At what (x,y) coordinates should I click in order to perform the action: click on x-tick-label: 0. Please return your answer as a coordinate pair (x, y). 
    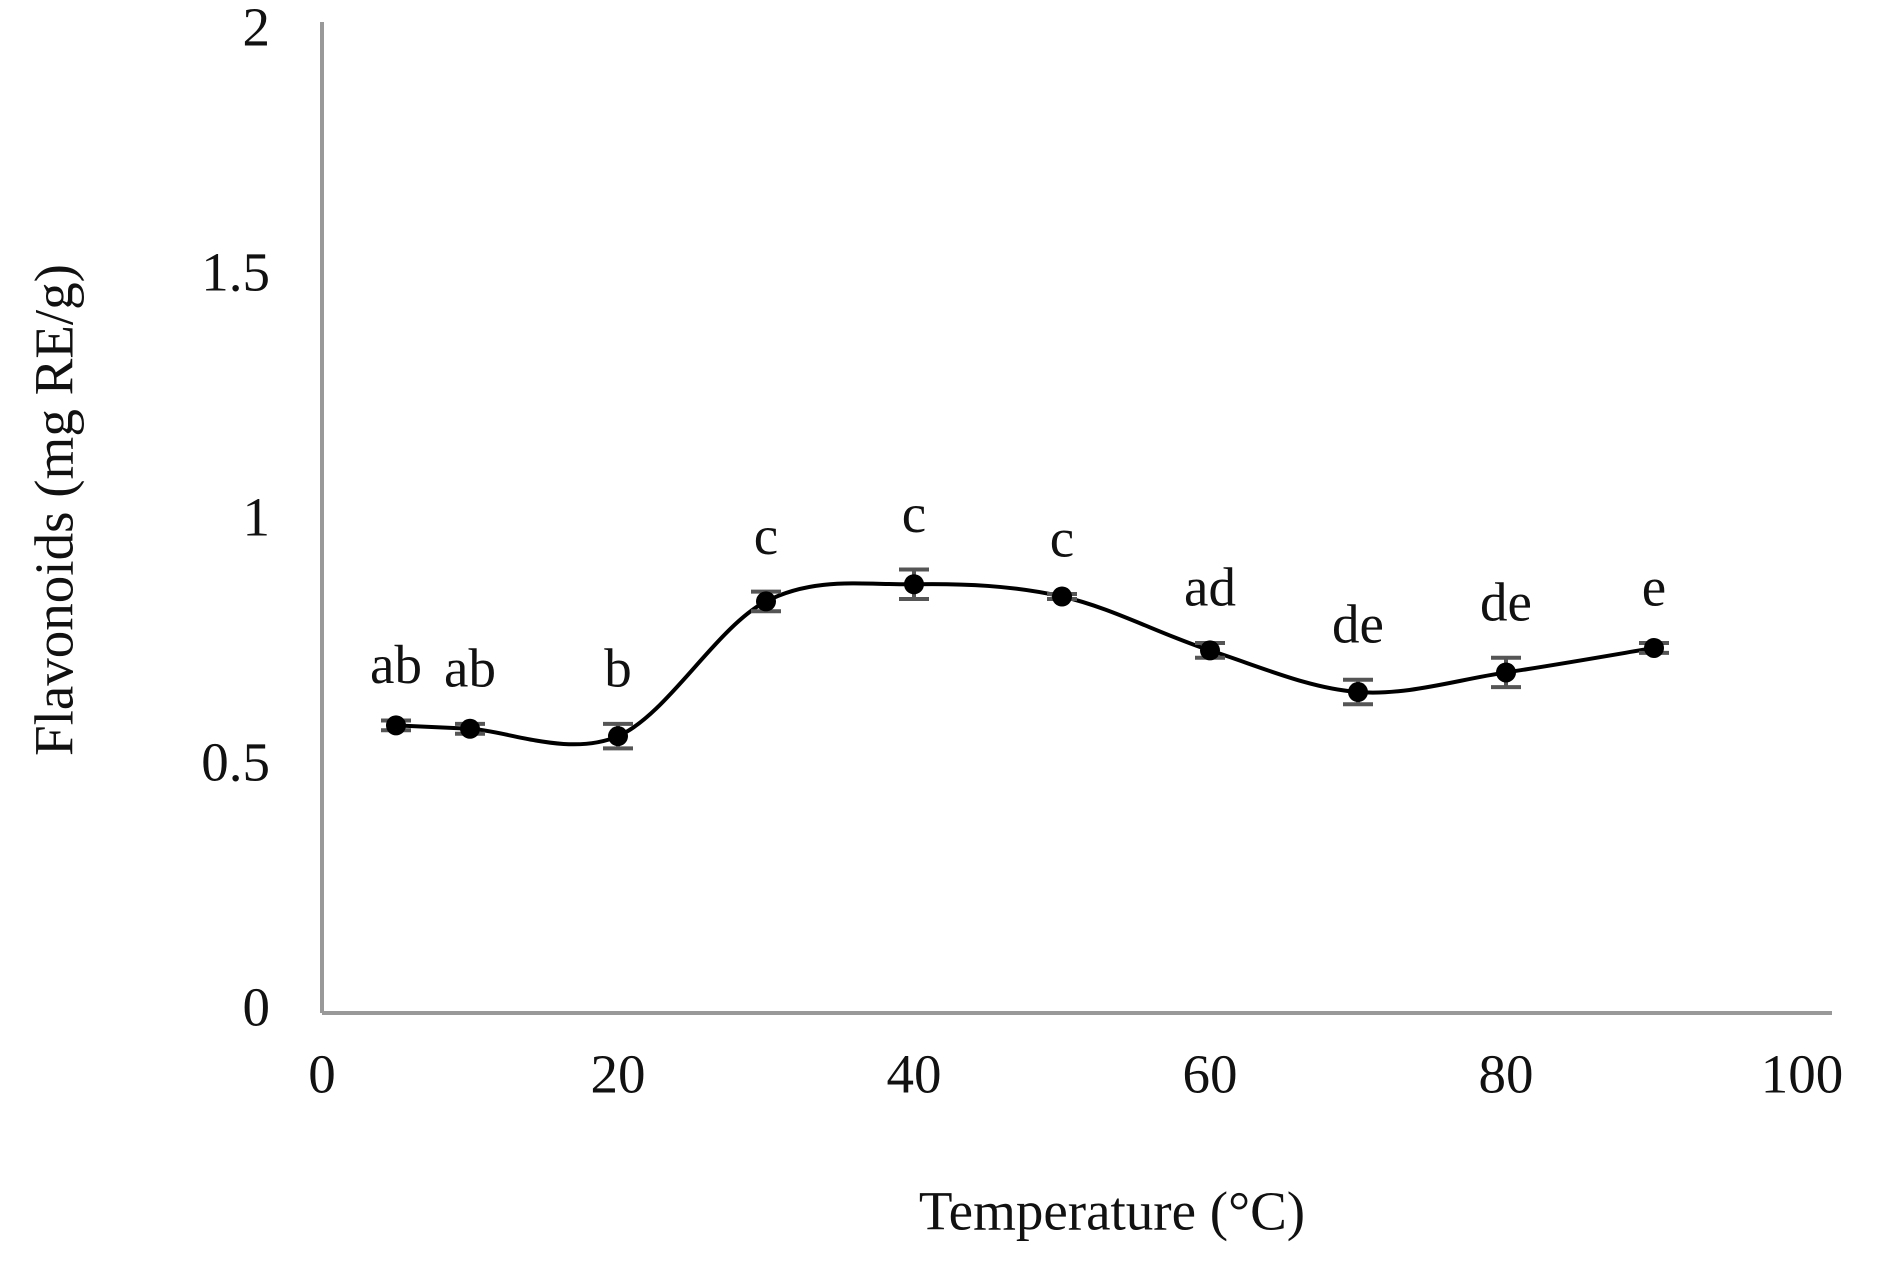
    Looking at the image, I should click on (322, 1074).